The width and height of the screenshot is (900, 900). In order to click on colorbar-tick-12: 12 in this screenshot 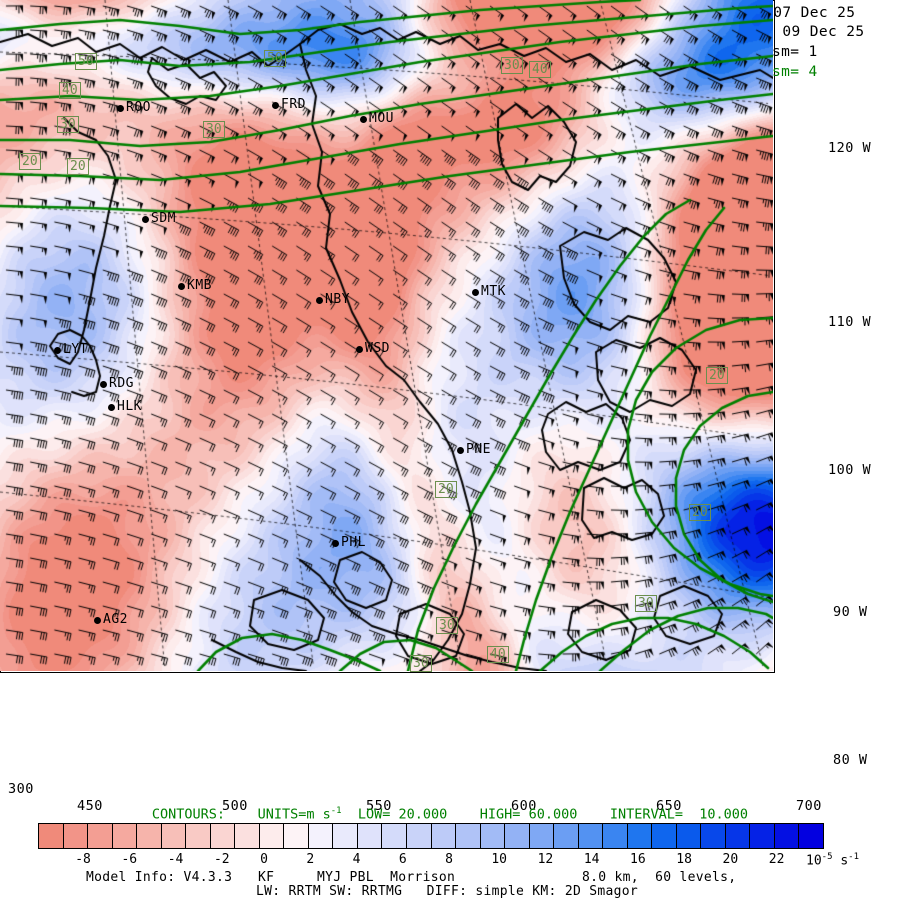, I will do `click(545, 859)`.